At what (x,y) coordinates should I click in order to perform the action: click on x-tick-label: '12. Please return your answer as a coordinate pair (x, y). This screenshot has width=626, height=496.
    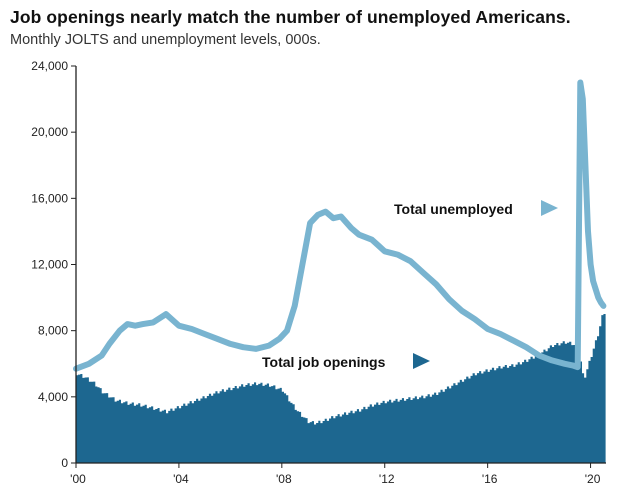
    Looking at the image, I should click on (387, 479).